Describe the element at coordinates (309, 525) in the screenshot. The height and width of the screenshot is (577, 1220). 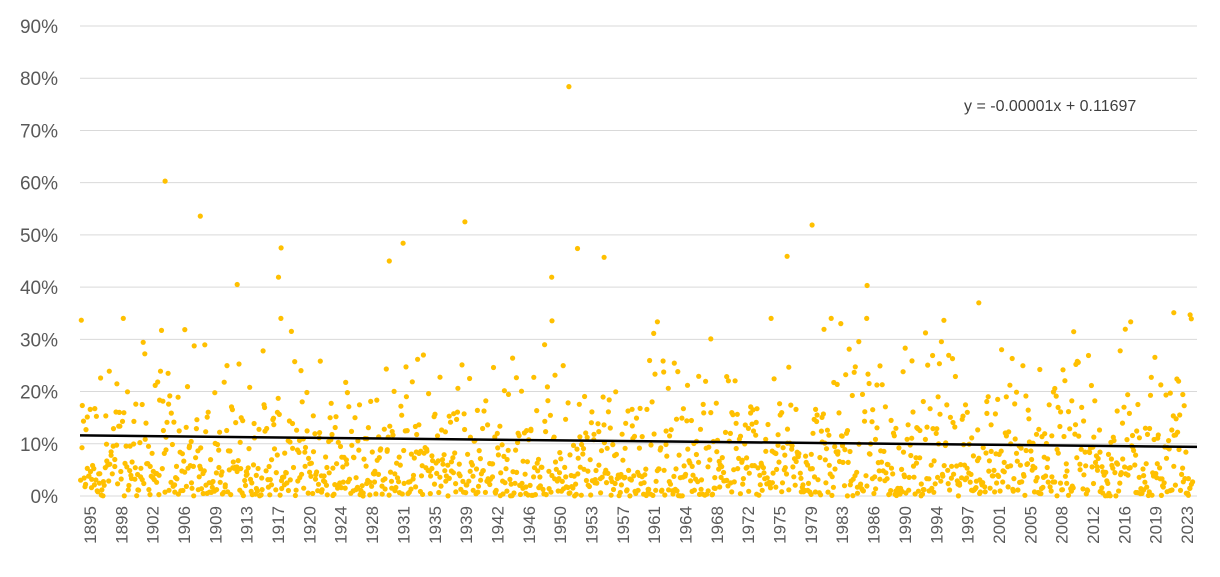
I see `x-tick-label: 1920` at that location.